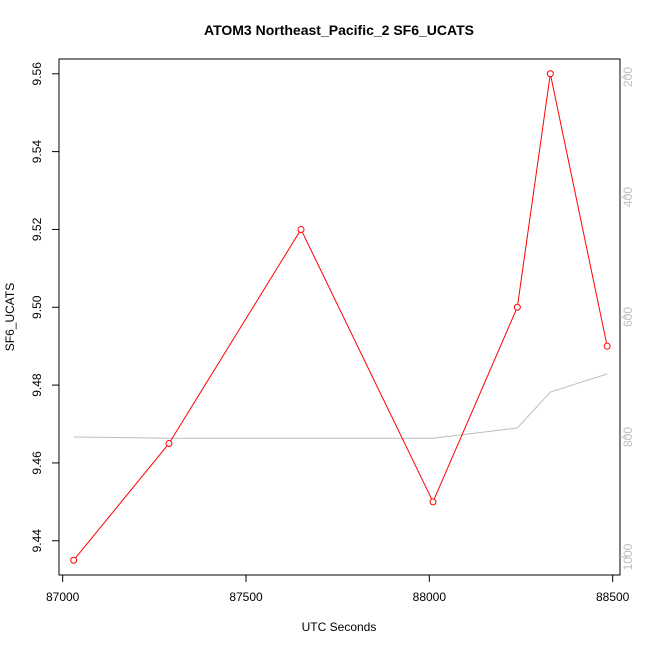  Describe the element at coordinates (246, 597) in the screenshot. I see `x-tick-label: 87500` at that location.